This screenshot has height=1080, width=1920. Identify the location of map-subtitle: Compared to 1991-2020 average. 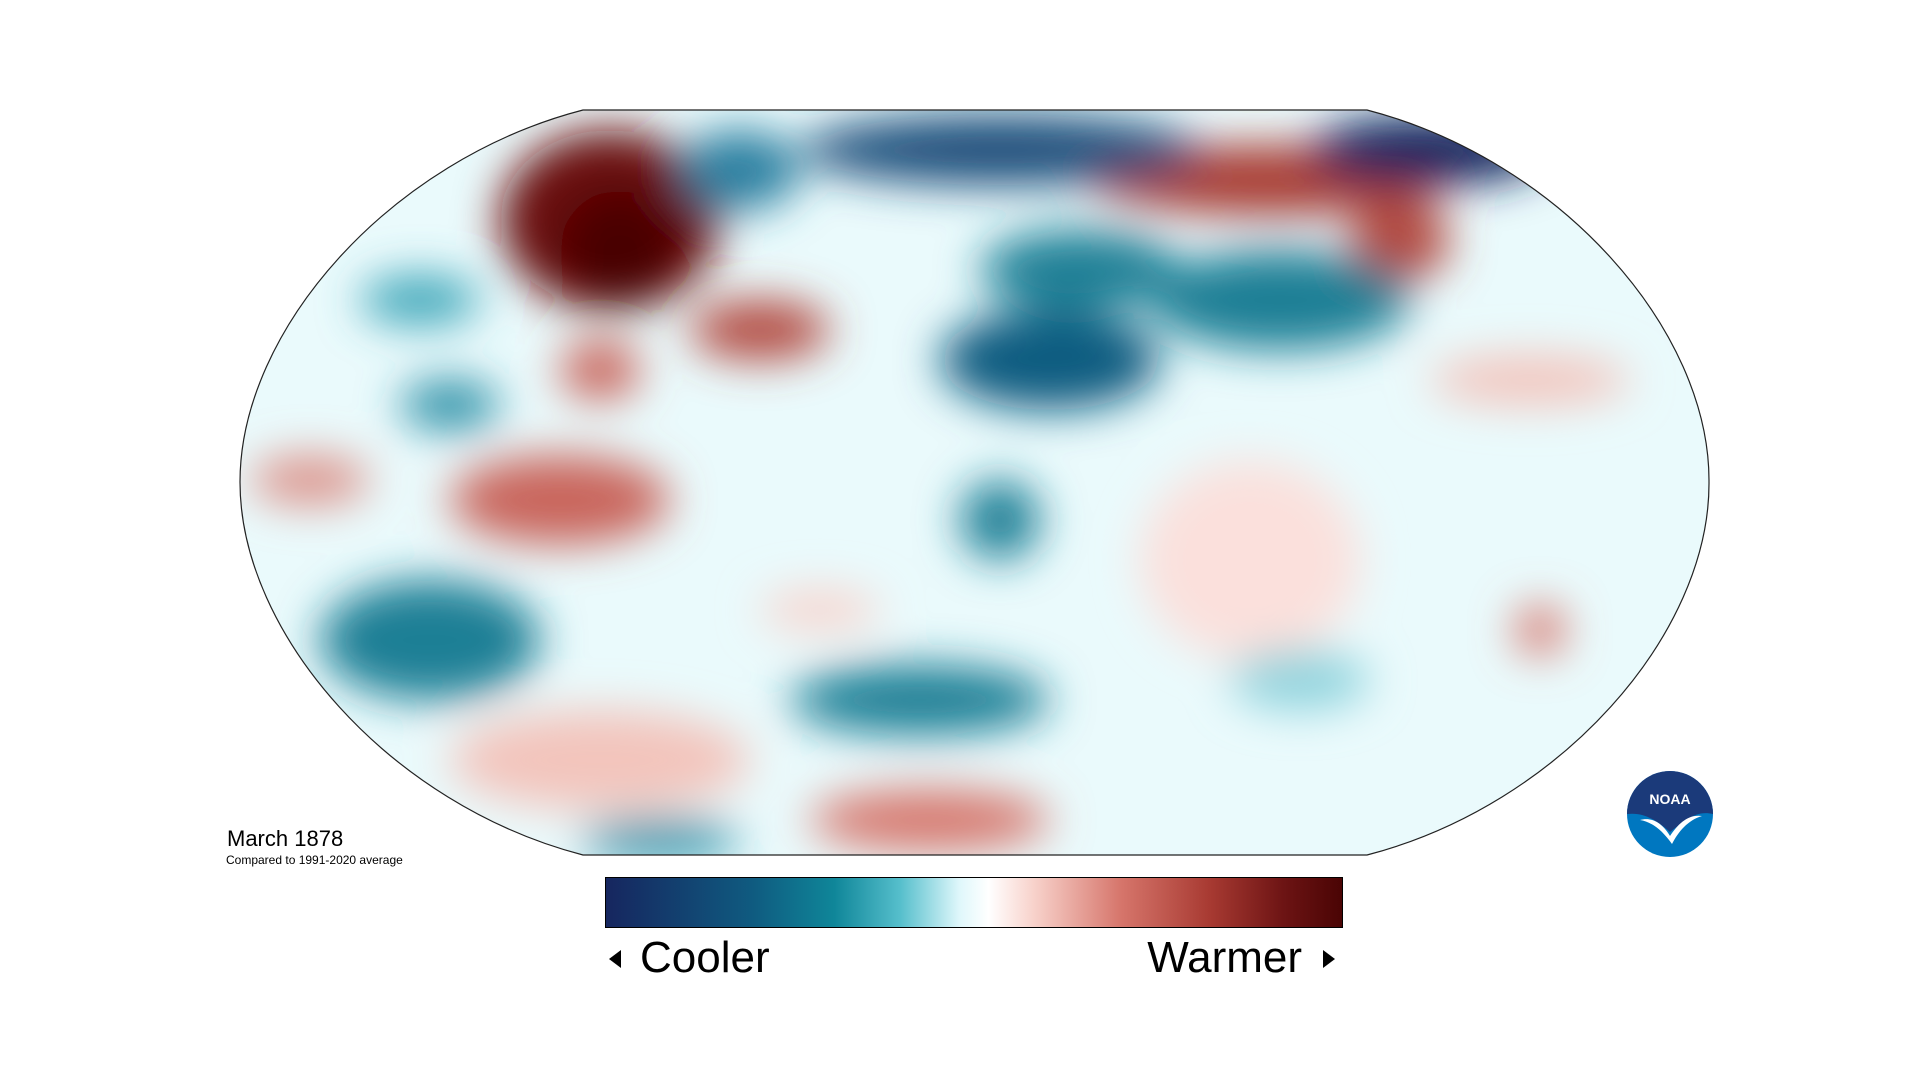
(314, 860).